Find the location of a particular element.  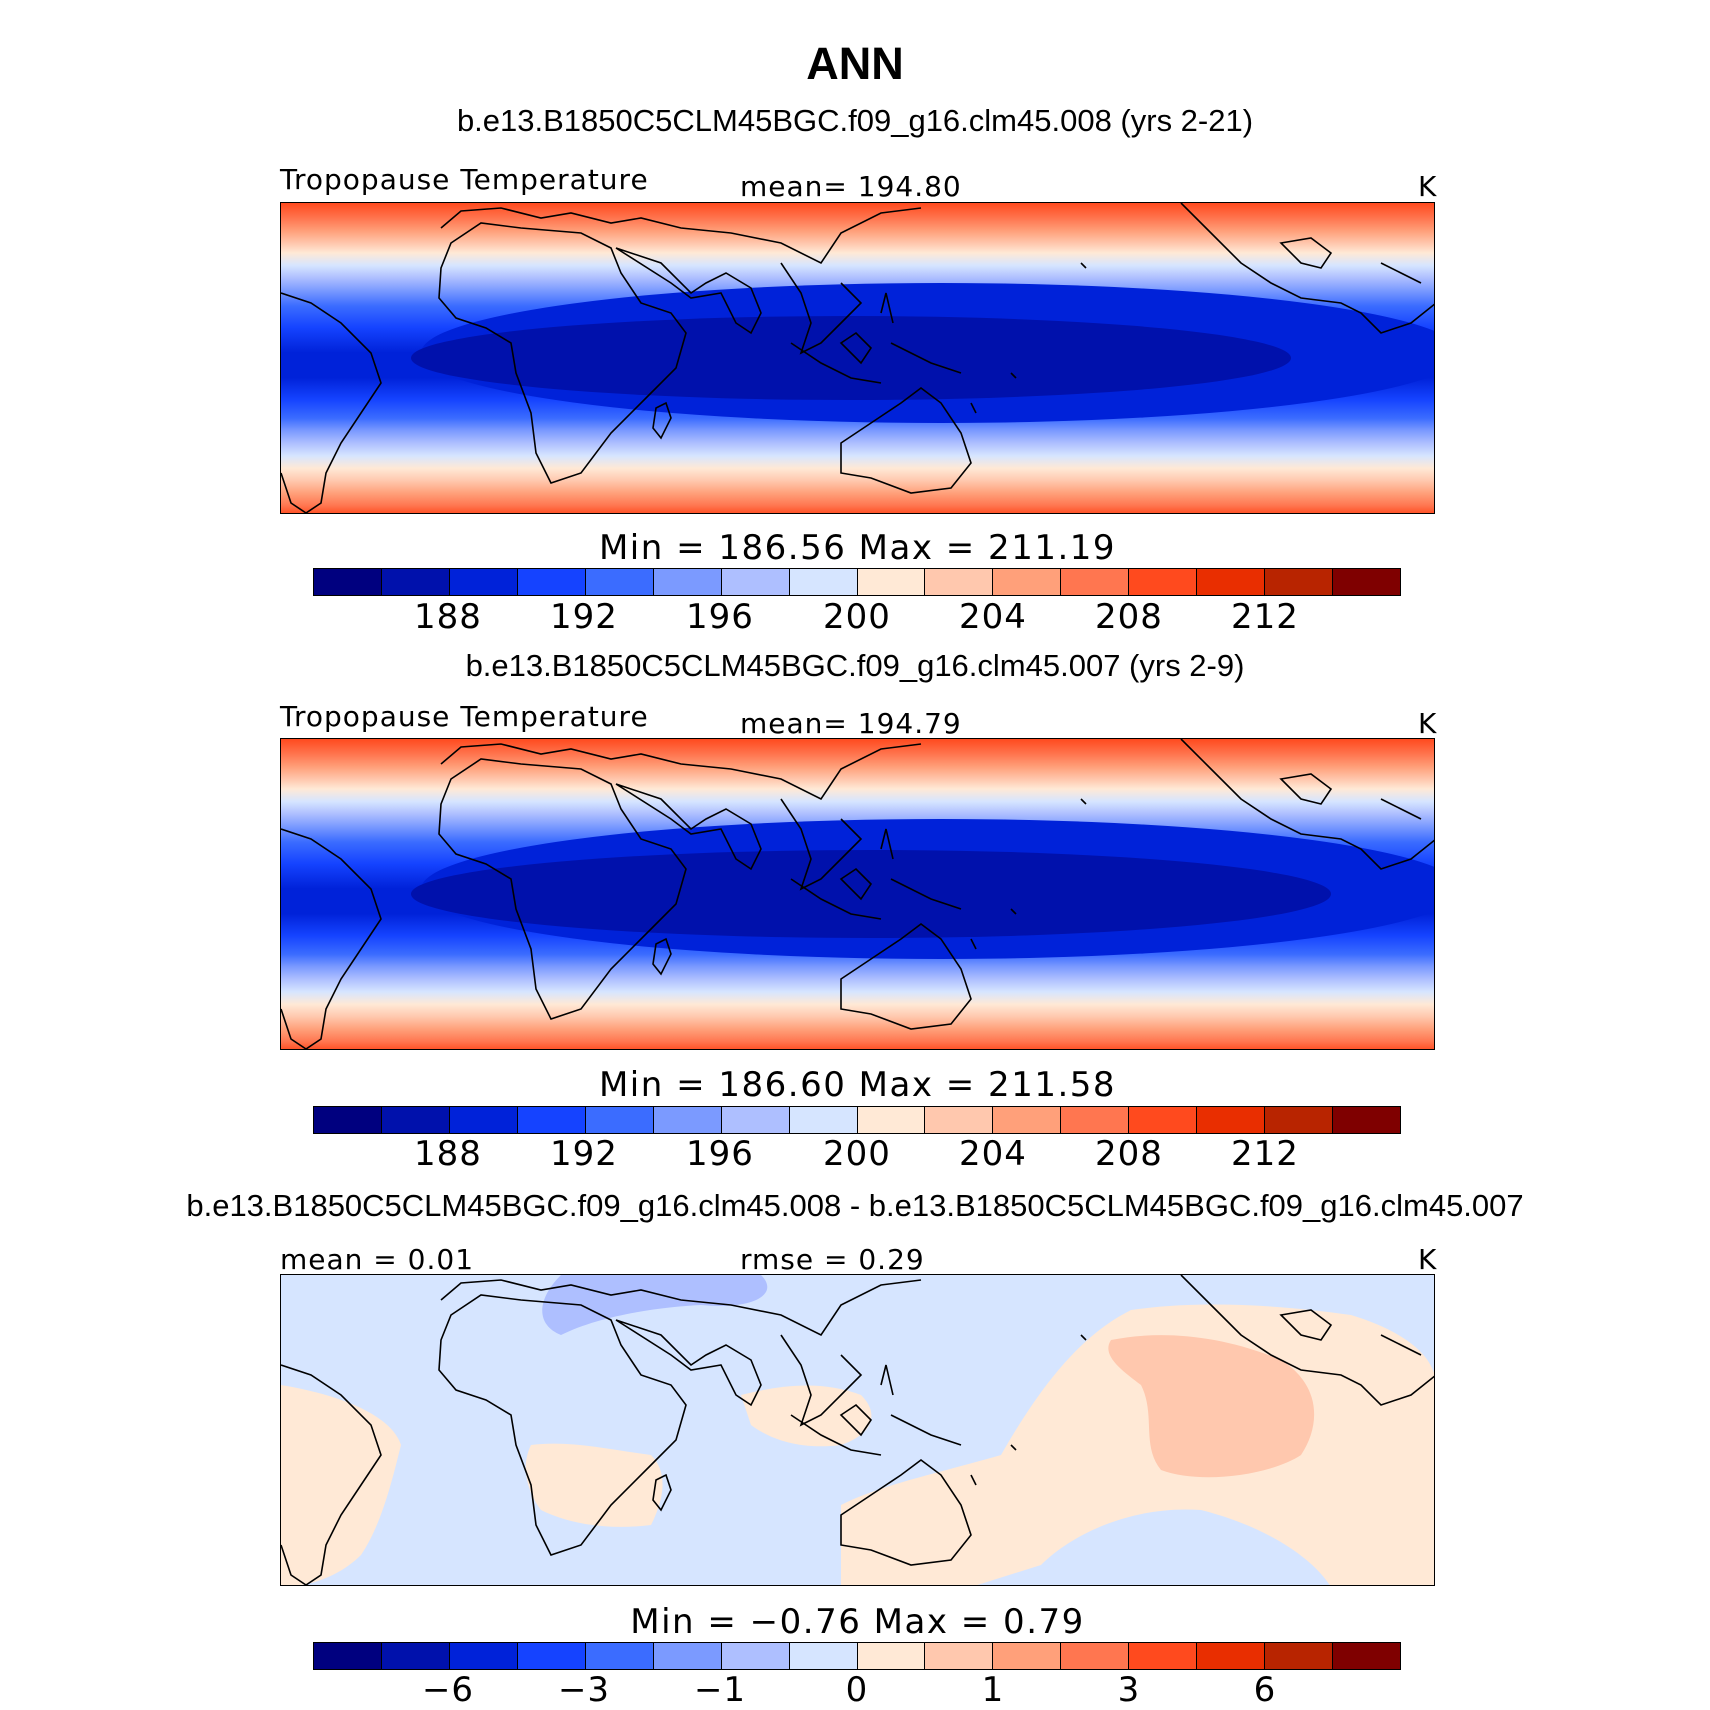

panel-3-min-max: Min = −0.76 Max = 0.79 is located at coordinates (857, 1622).